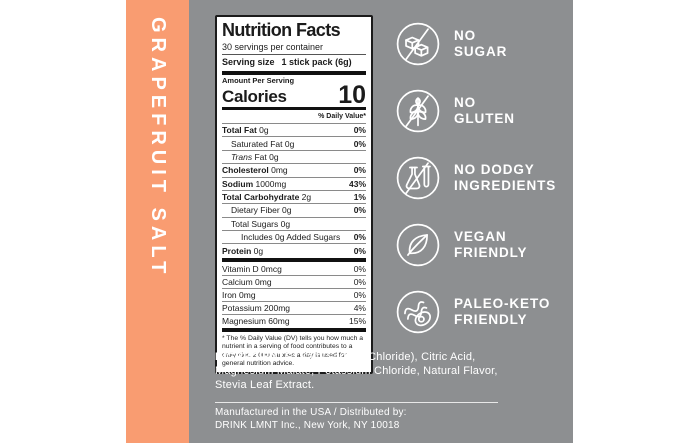 Image resolution: width=700 pixels, height=446 pixels. Describe the element at coordinates (294, 129) in the screenshot. I see `nutrient-row-total-fat: Total Fat 0g 0%` at that location.